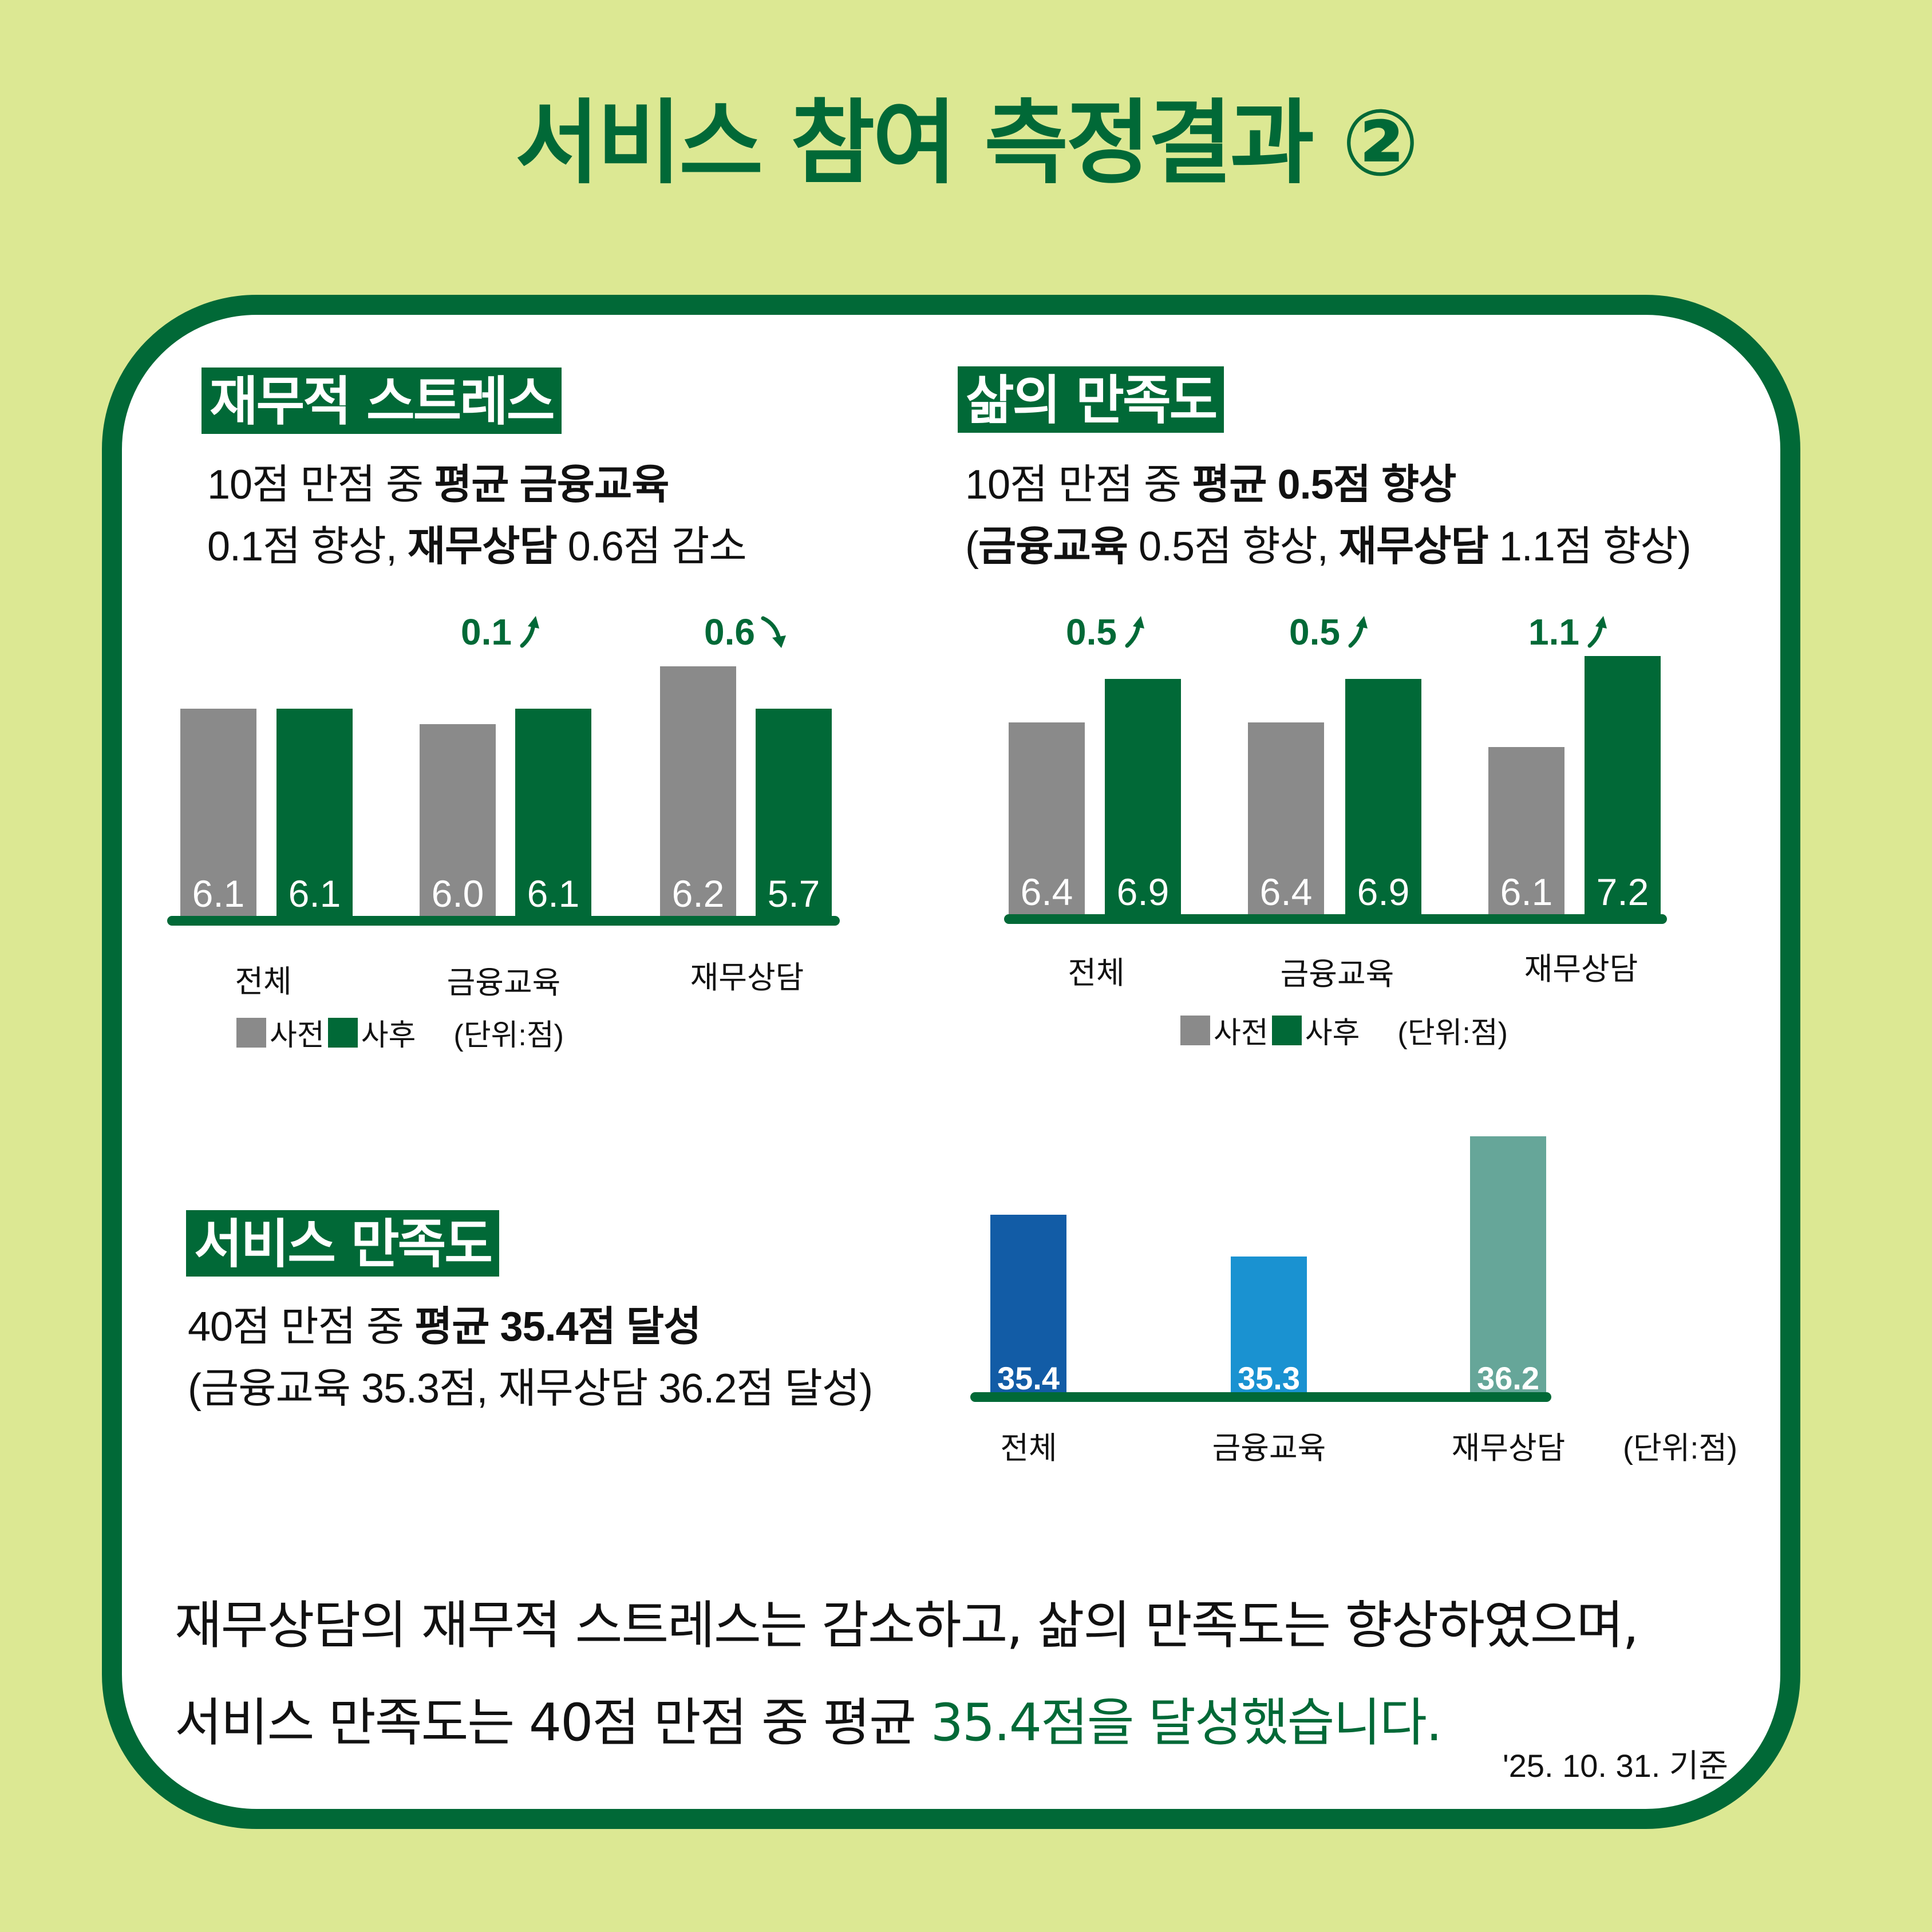 This screenshot has height=1932, width=1932. I want to click on bar-stress-overall-after: 6.1, so click(314, 812).